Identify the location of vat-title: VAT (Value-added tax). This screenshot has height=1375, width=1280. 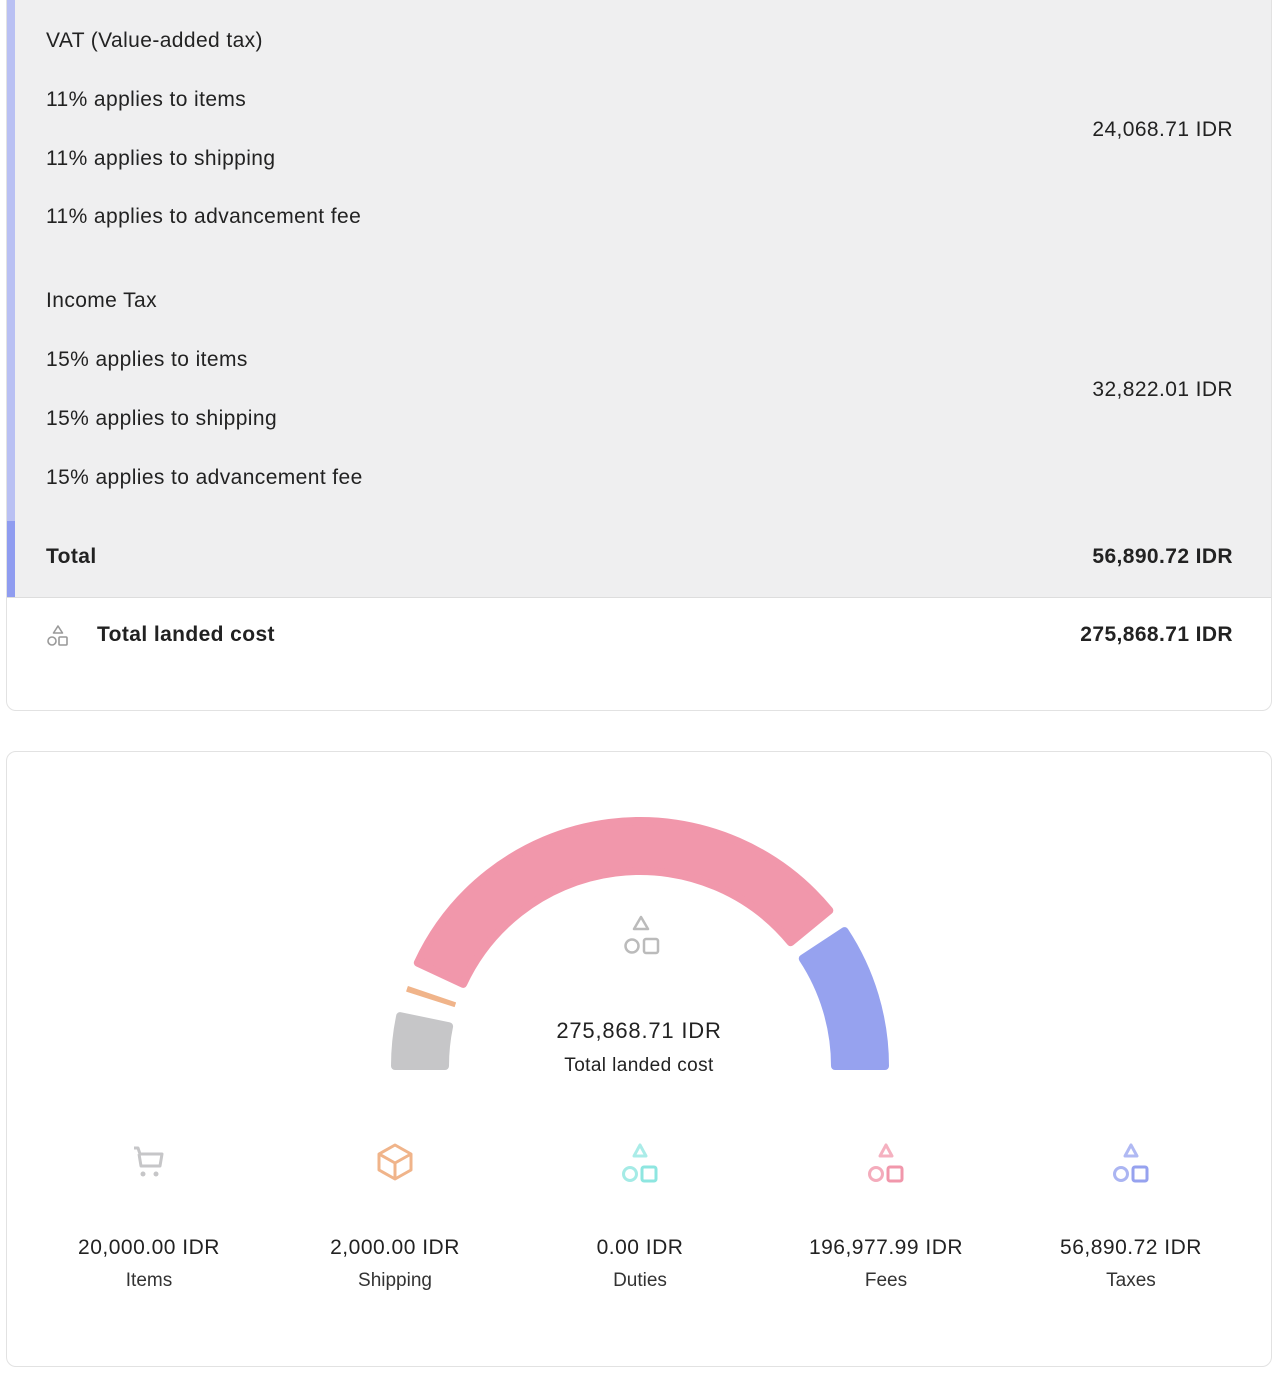
(154, 40).